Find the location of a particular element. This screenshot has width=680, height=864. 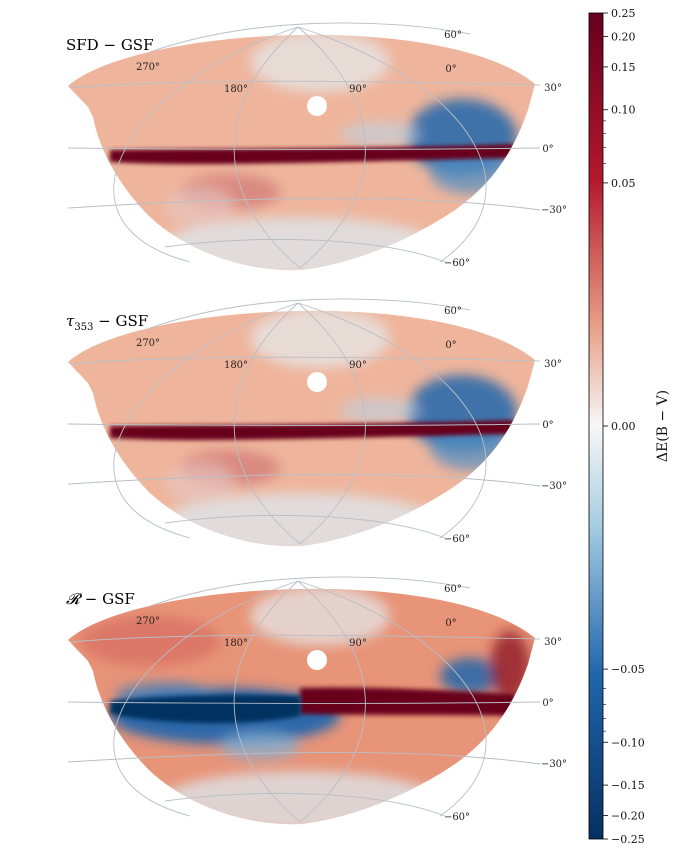

galactic-plane-positive-band is located at coordinates (407, 701).